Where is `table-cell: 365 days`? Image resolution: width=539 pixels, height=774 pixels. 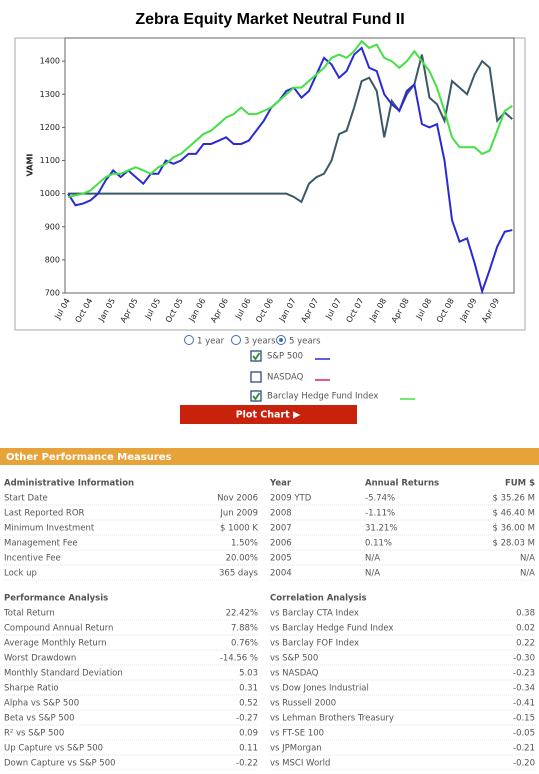 table-cell: 365 days is located at coordinates (239, 574).